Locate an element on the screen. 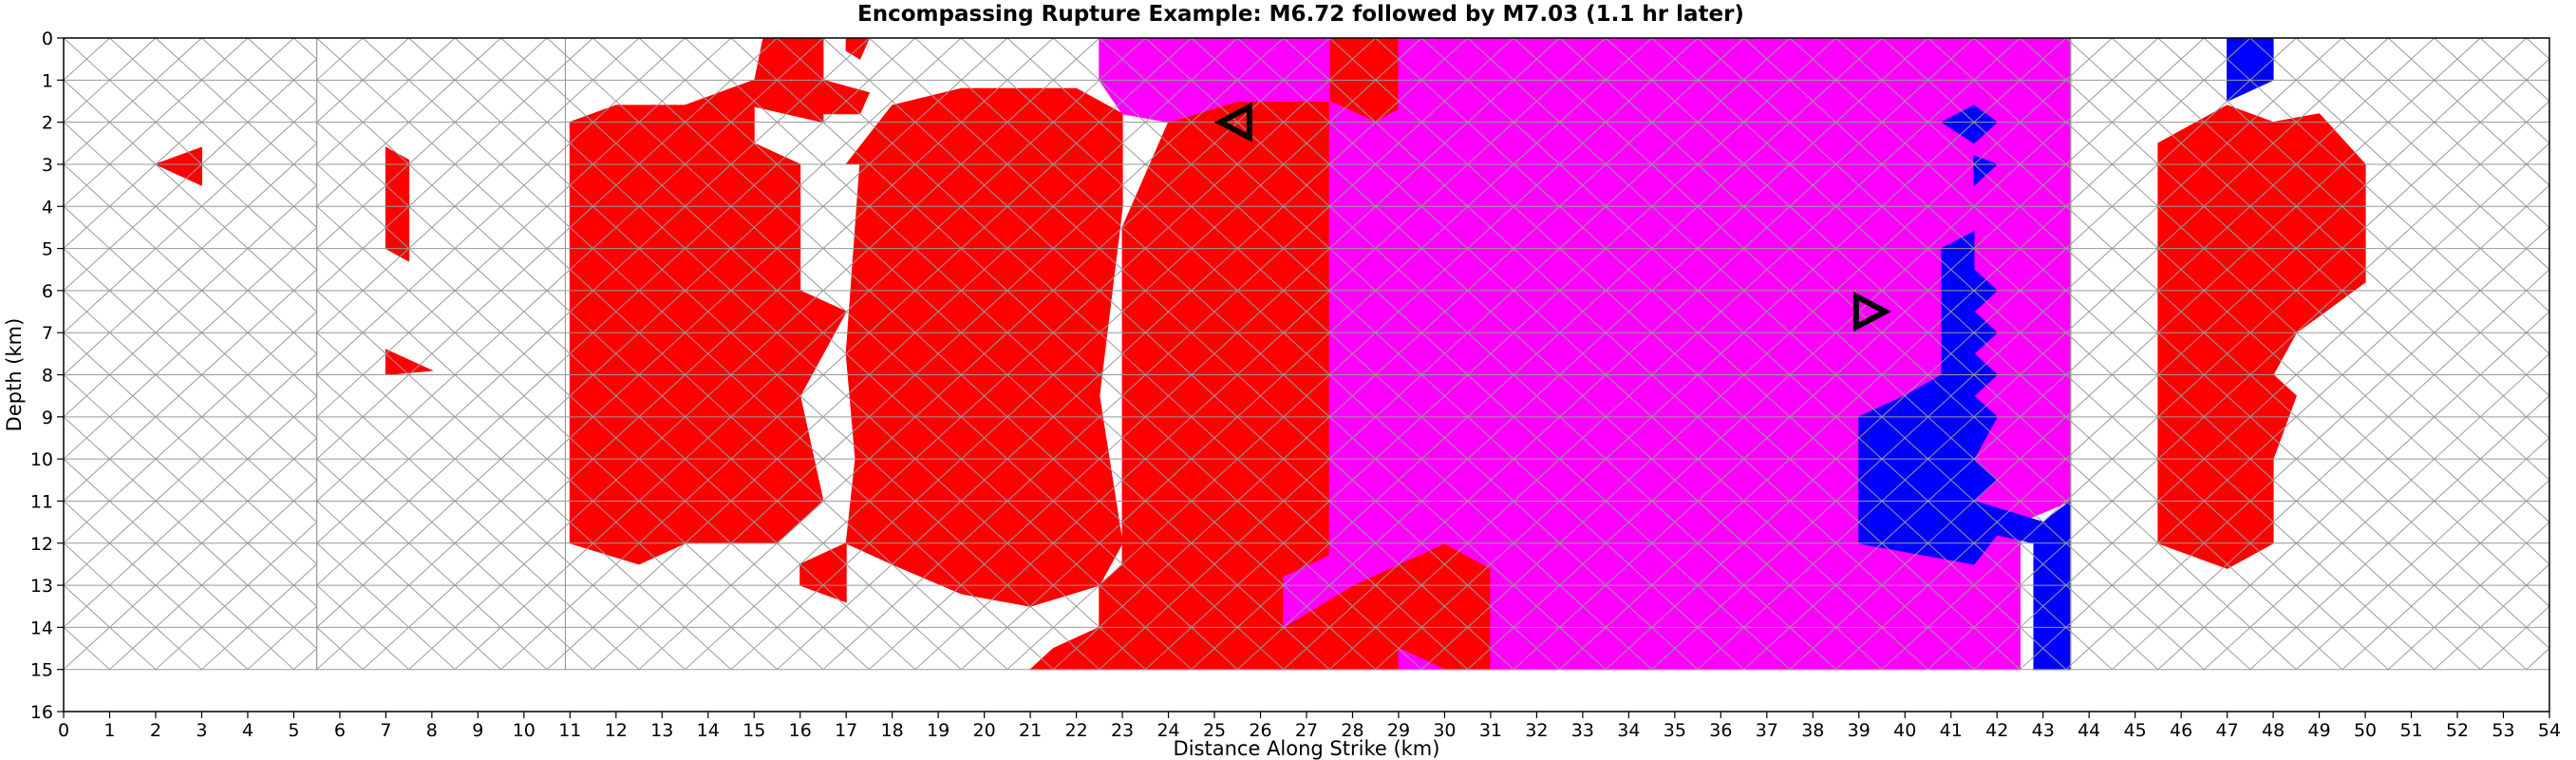 The height and width of the screenshot is (760, 2576). x-tick-label-17: 17 is located at coordinates (846, 730).